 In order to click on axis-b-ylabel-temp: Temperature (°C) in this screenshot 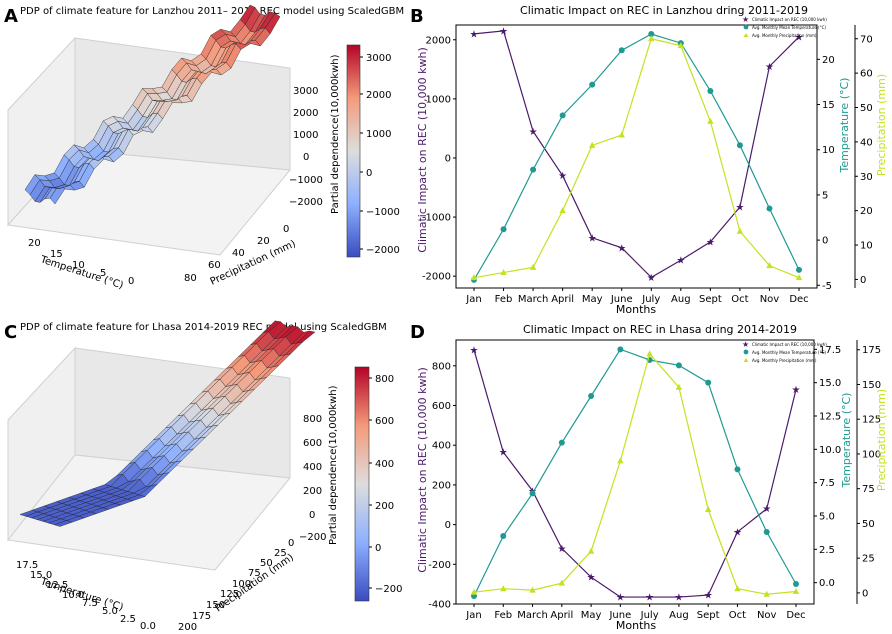, I will do `click(844, 126)`.